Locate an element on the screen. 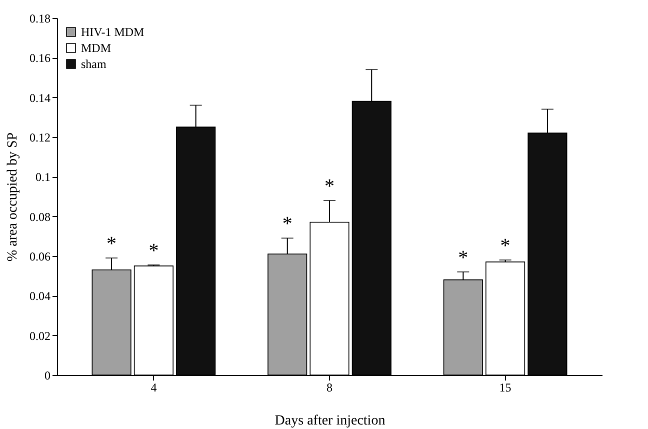 This screenshot has width=648, height=429. x-axis-title: Days after injection is located at coordinates (330, 421).